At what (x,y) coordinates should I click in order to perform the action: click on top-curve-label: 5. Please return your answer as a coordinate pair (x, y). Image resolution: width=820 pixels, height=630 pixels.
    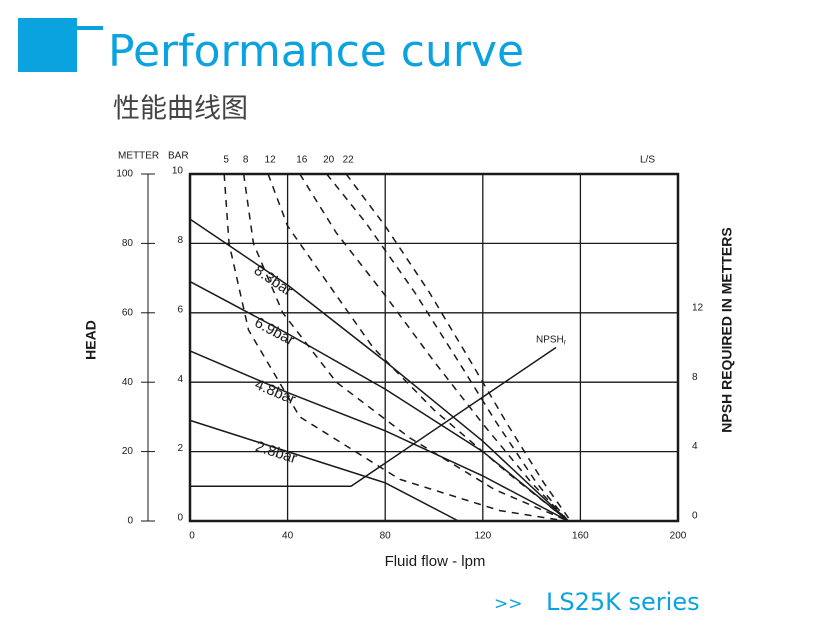
    Looking at the image, I should click on (226, 160).